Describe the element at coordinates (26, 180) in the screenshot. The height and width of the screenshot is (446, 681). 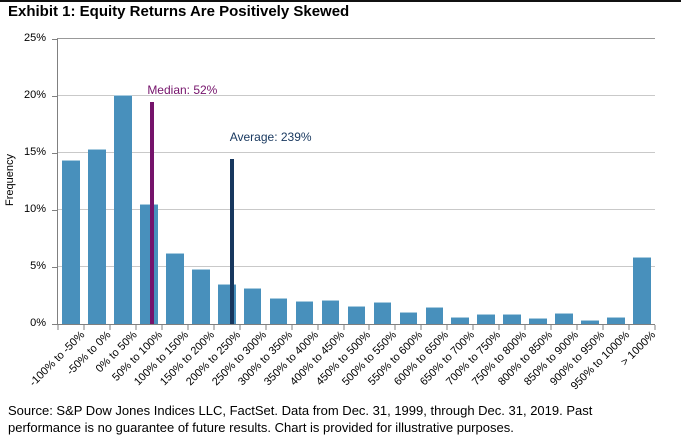
I see `y-axis-labels: 0% 5% 10% 15% 20% 25%` at that location.